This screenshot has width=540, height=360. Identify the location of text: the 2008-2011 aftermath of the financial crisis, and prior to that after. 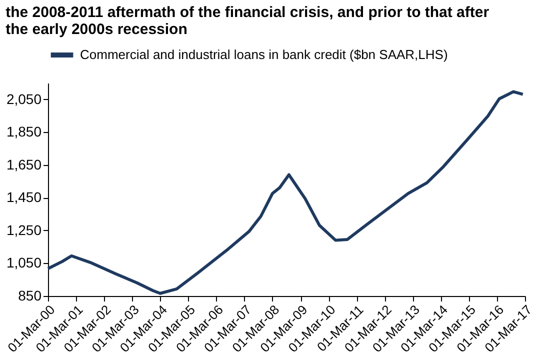
(248, 12).